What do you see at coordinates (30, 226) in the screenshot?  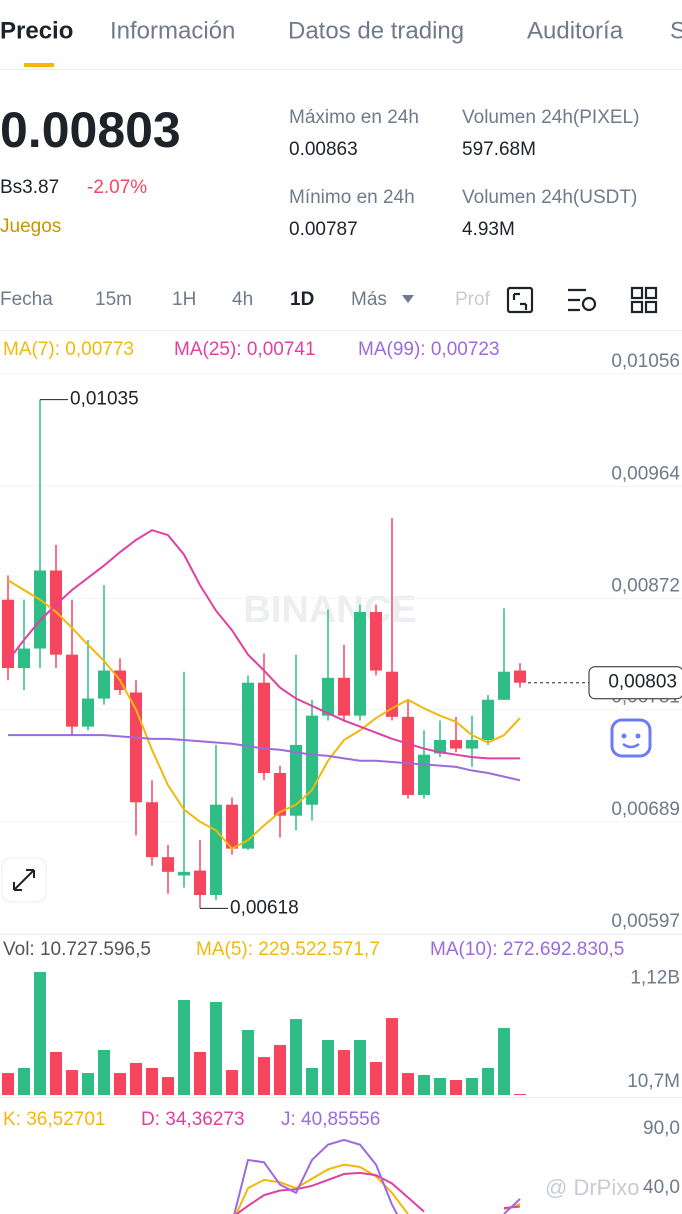 I see `category: Juegos` at bounding box center [30, 226].